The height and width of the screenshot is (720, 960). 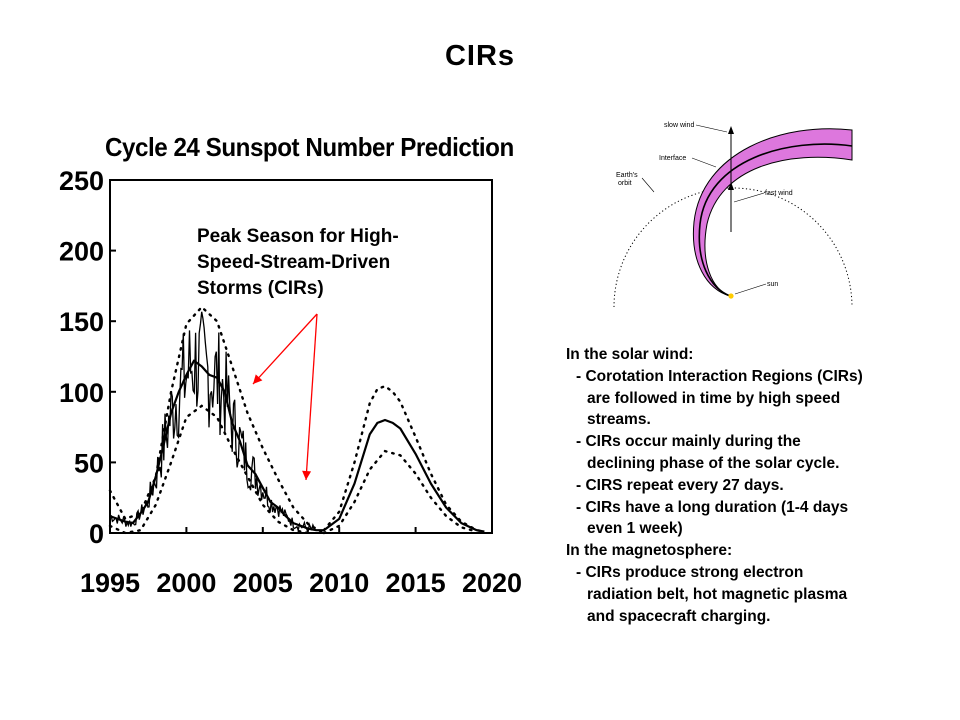 What do you see at coordinates (630, 354) in the screenshot?
I see `notes-line: In the solar wind:` at bounding box center [630, 354].